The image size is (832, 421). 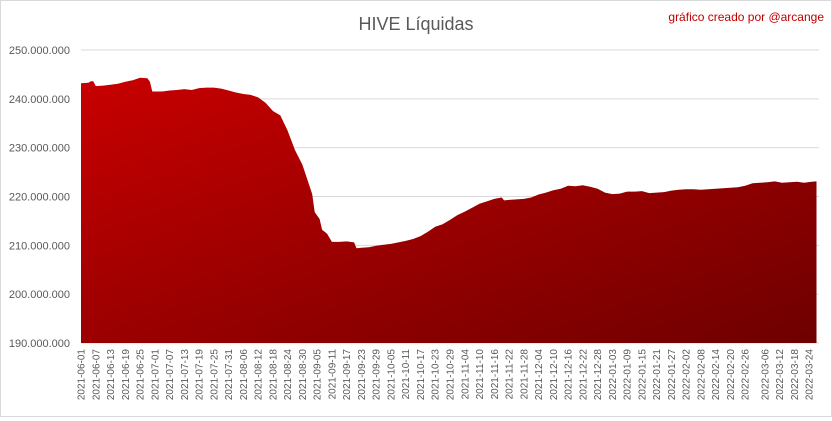 I want to click on x-tick-label: 2021-06-25, so click(x=141, y=375).